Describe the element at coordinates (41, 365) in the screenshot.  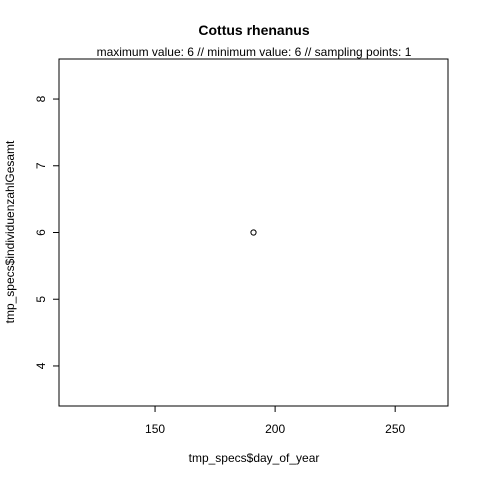
I see `y-tick-label: 4` at that location.